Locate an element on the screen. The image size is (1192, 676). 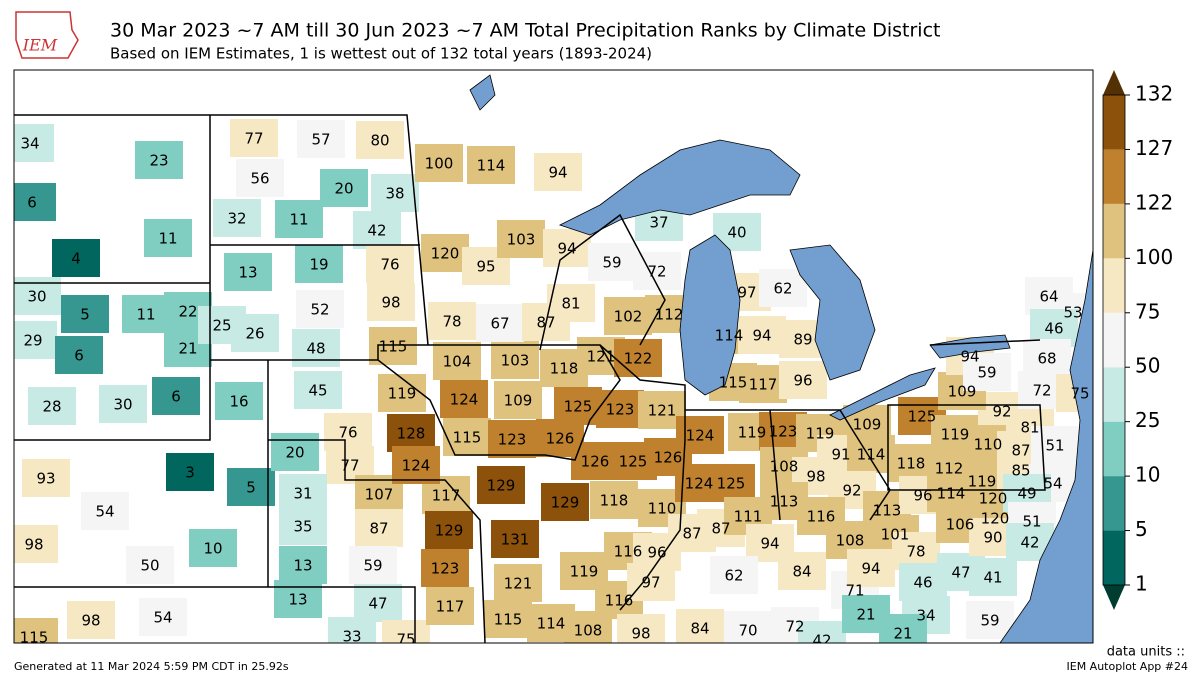
district-label: 118 is located at coordinates (564, 369).